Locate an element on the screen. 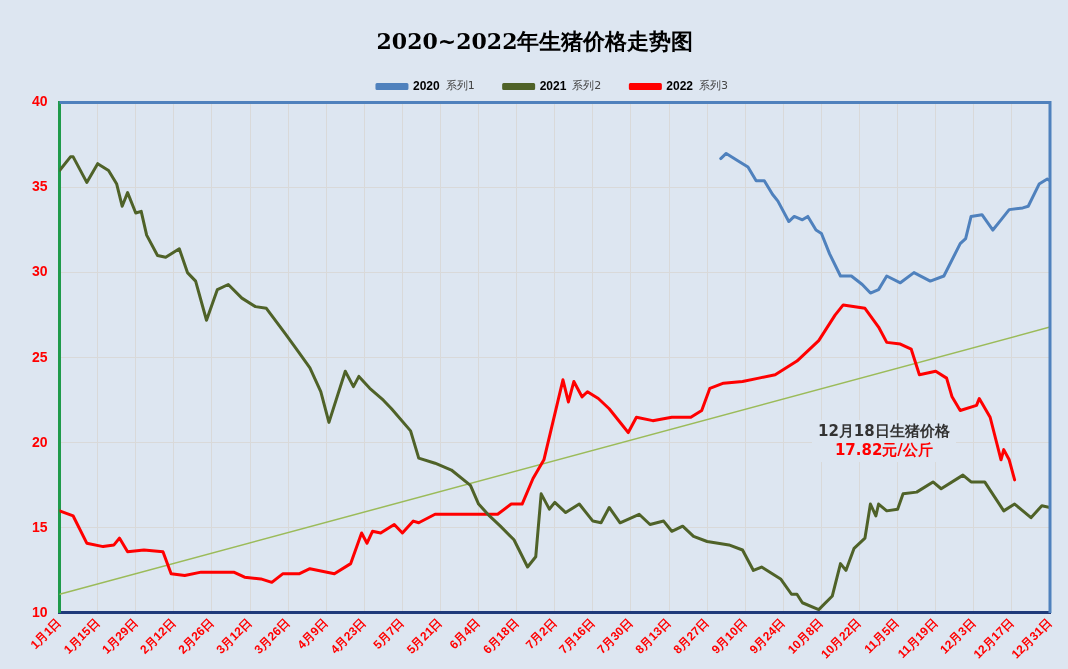 This screenshot has width=1068, height=669. legend-label: 2022 is located at coordinates (680, 85).